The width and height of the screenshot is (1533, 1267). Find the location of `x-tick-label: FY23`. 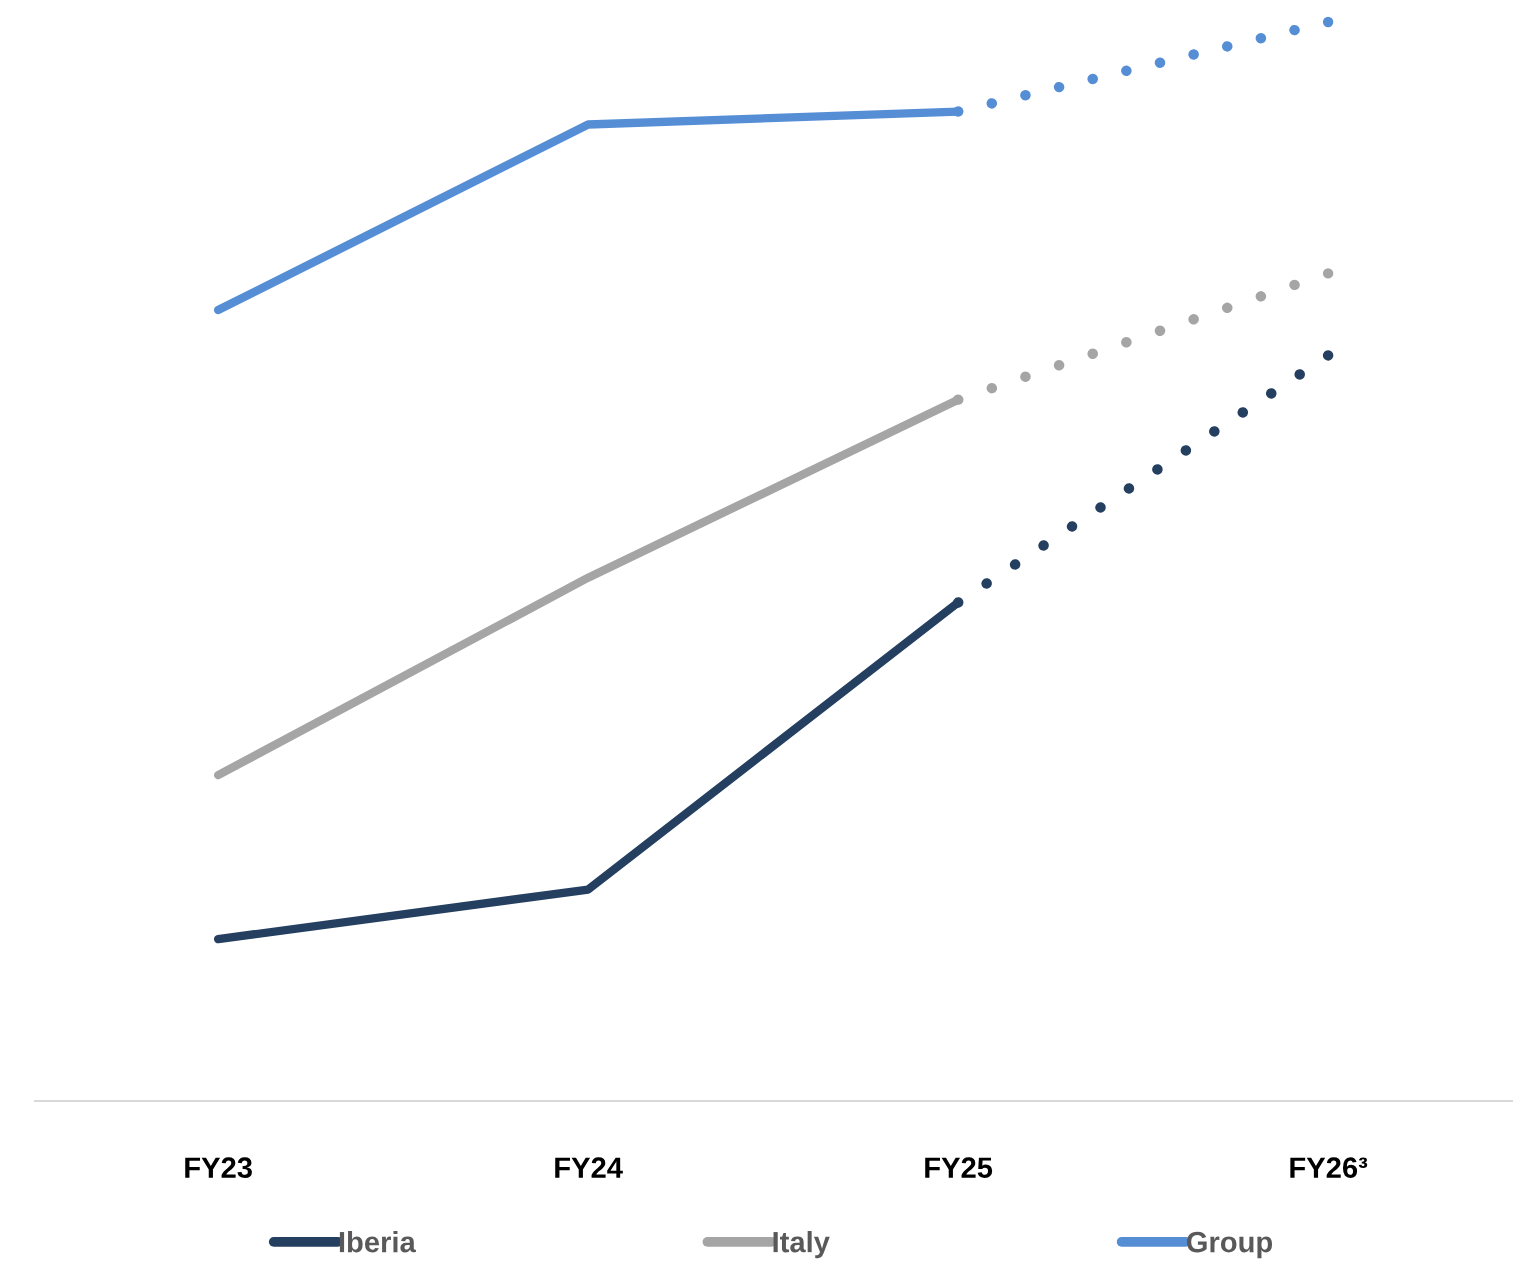

x-tick-label: FY23 is located at coordinates (218, 1168).